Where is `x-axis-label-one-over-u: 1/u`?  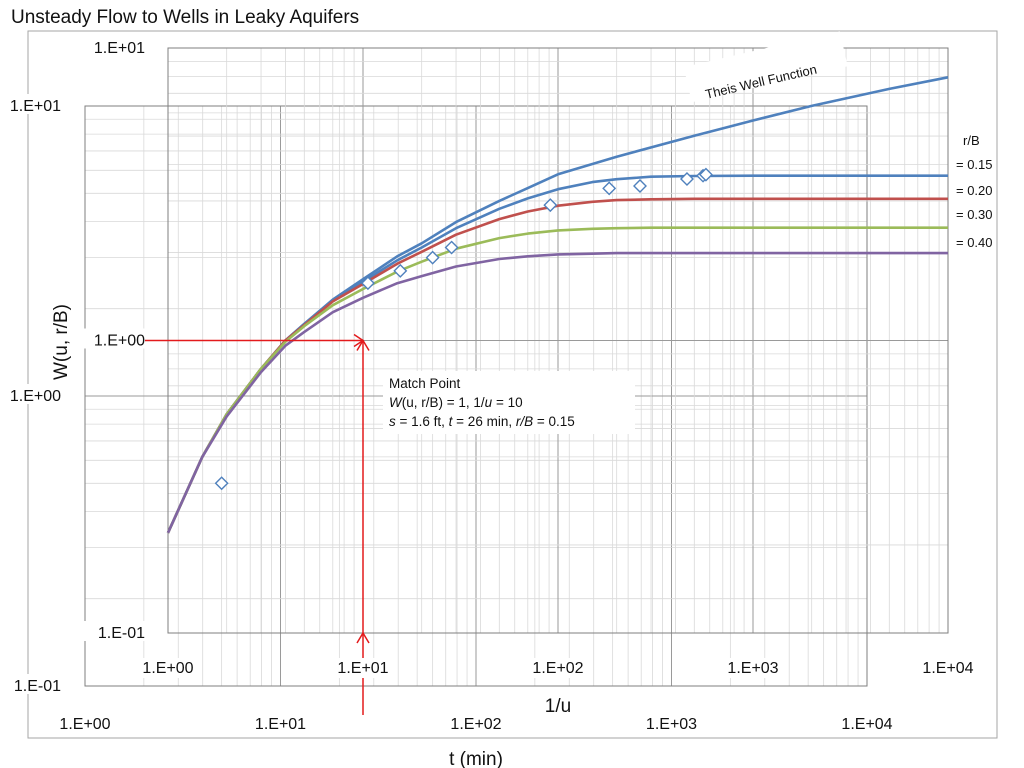
x-axis-label-one-over-u: 1/u is located at coordinates (558, 706).